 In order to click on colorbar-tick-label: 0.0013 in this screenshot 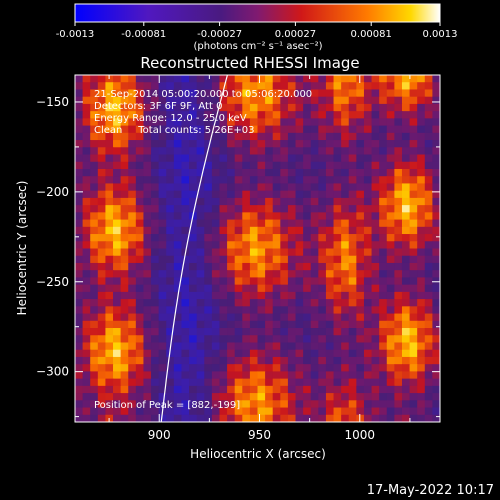, I will do `click(440, 34)`.